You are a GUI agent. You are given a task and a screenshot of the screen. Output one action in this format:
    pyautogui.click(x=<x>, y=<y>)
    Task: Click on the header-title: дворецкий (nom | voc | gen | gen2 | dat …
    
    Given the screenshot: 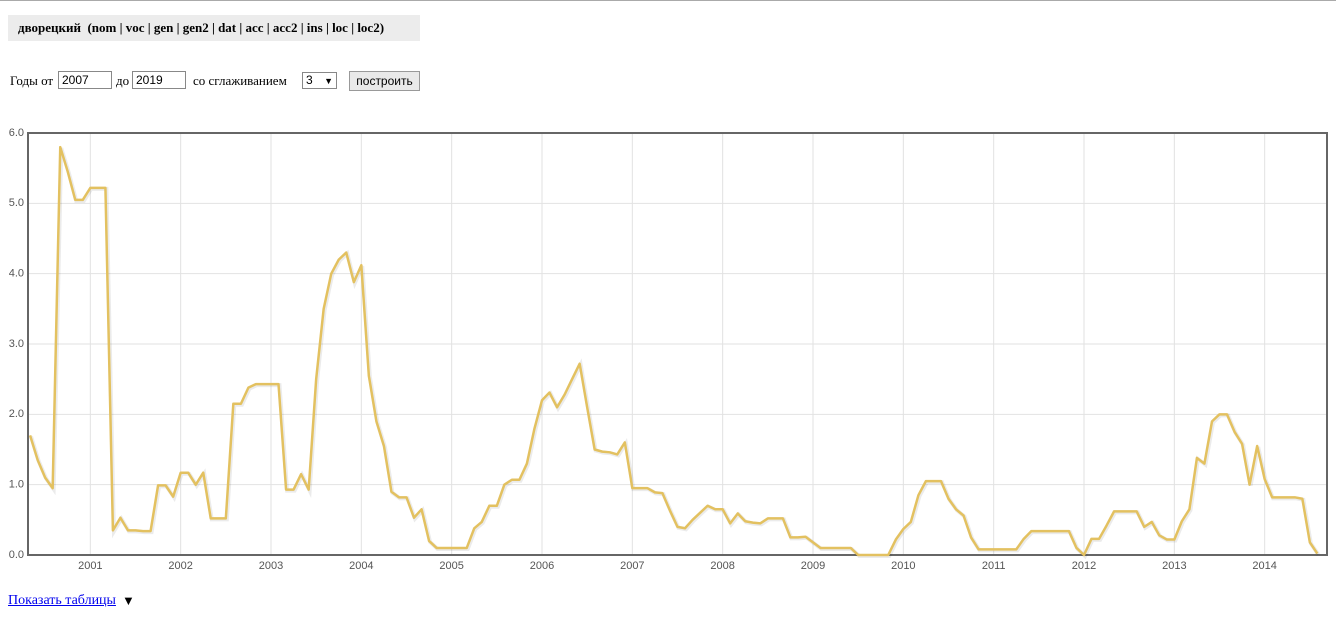 What is the action you would take?
    pyautogui.click(x=214, y=28)
    